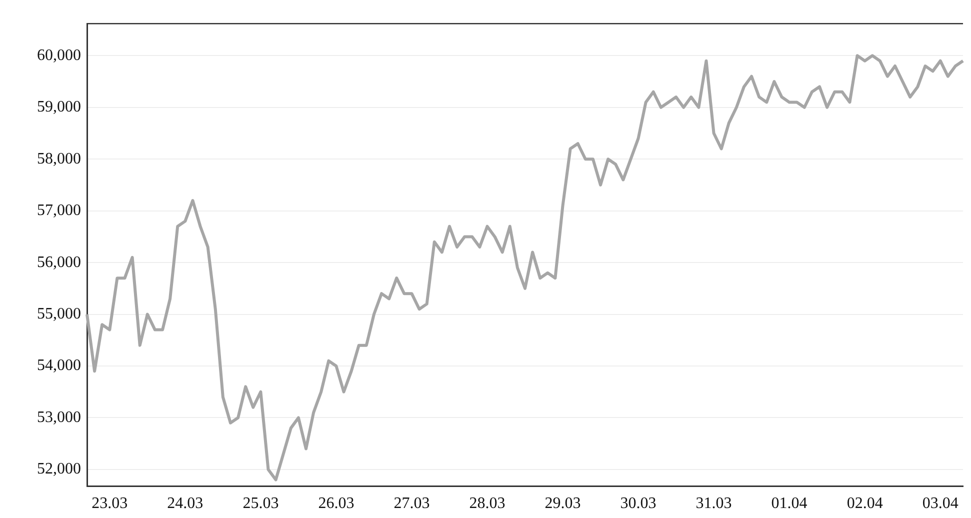 The image size is (971, 518). What do you see at coordinates (59, 159) in the screenshot?
I see `y-tick-label: 58,000` at bounding box center [59, 159].